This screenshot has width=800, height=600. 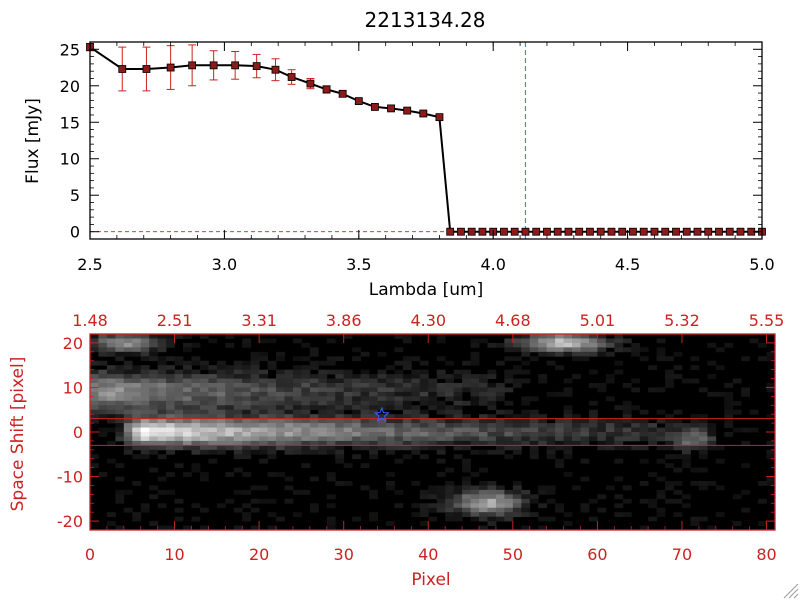 What do you see at coordinates (761, 264) in the screenshot?
I see `flux-x-tick-label: 5.0` at bounding box center [761, 264].